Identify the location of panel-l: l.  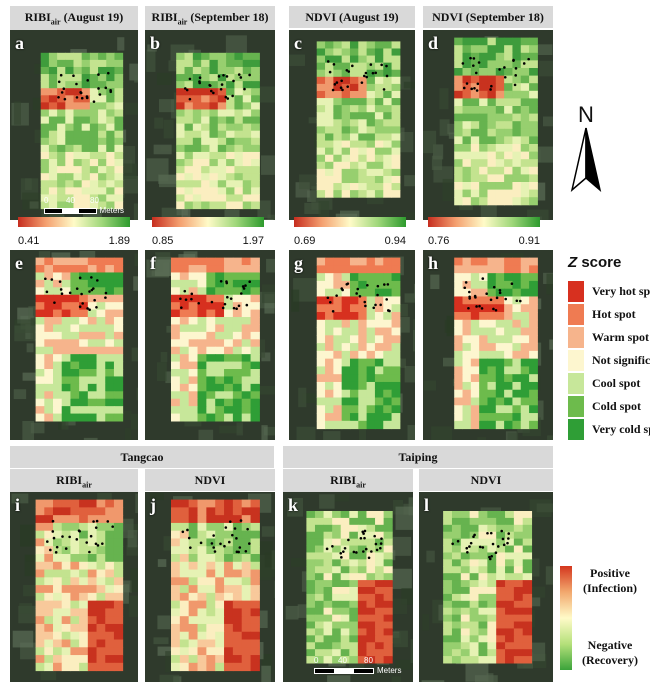
(486, 587).